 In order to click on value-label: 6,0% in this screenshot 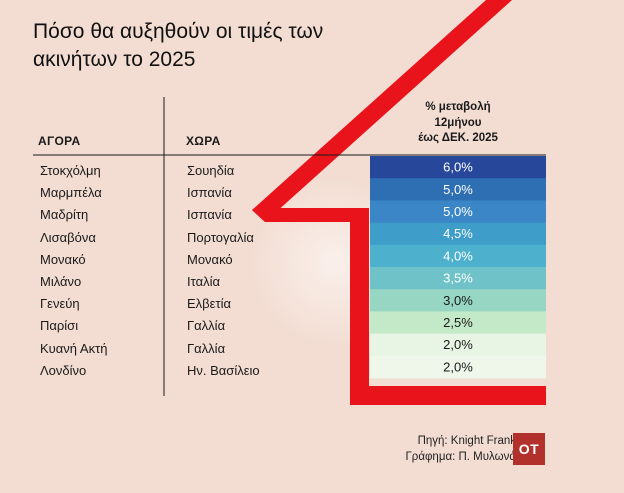, I will do `click(458, 167)`.